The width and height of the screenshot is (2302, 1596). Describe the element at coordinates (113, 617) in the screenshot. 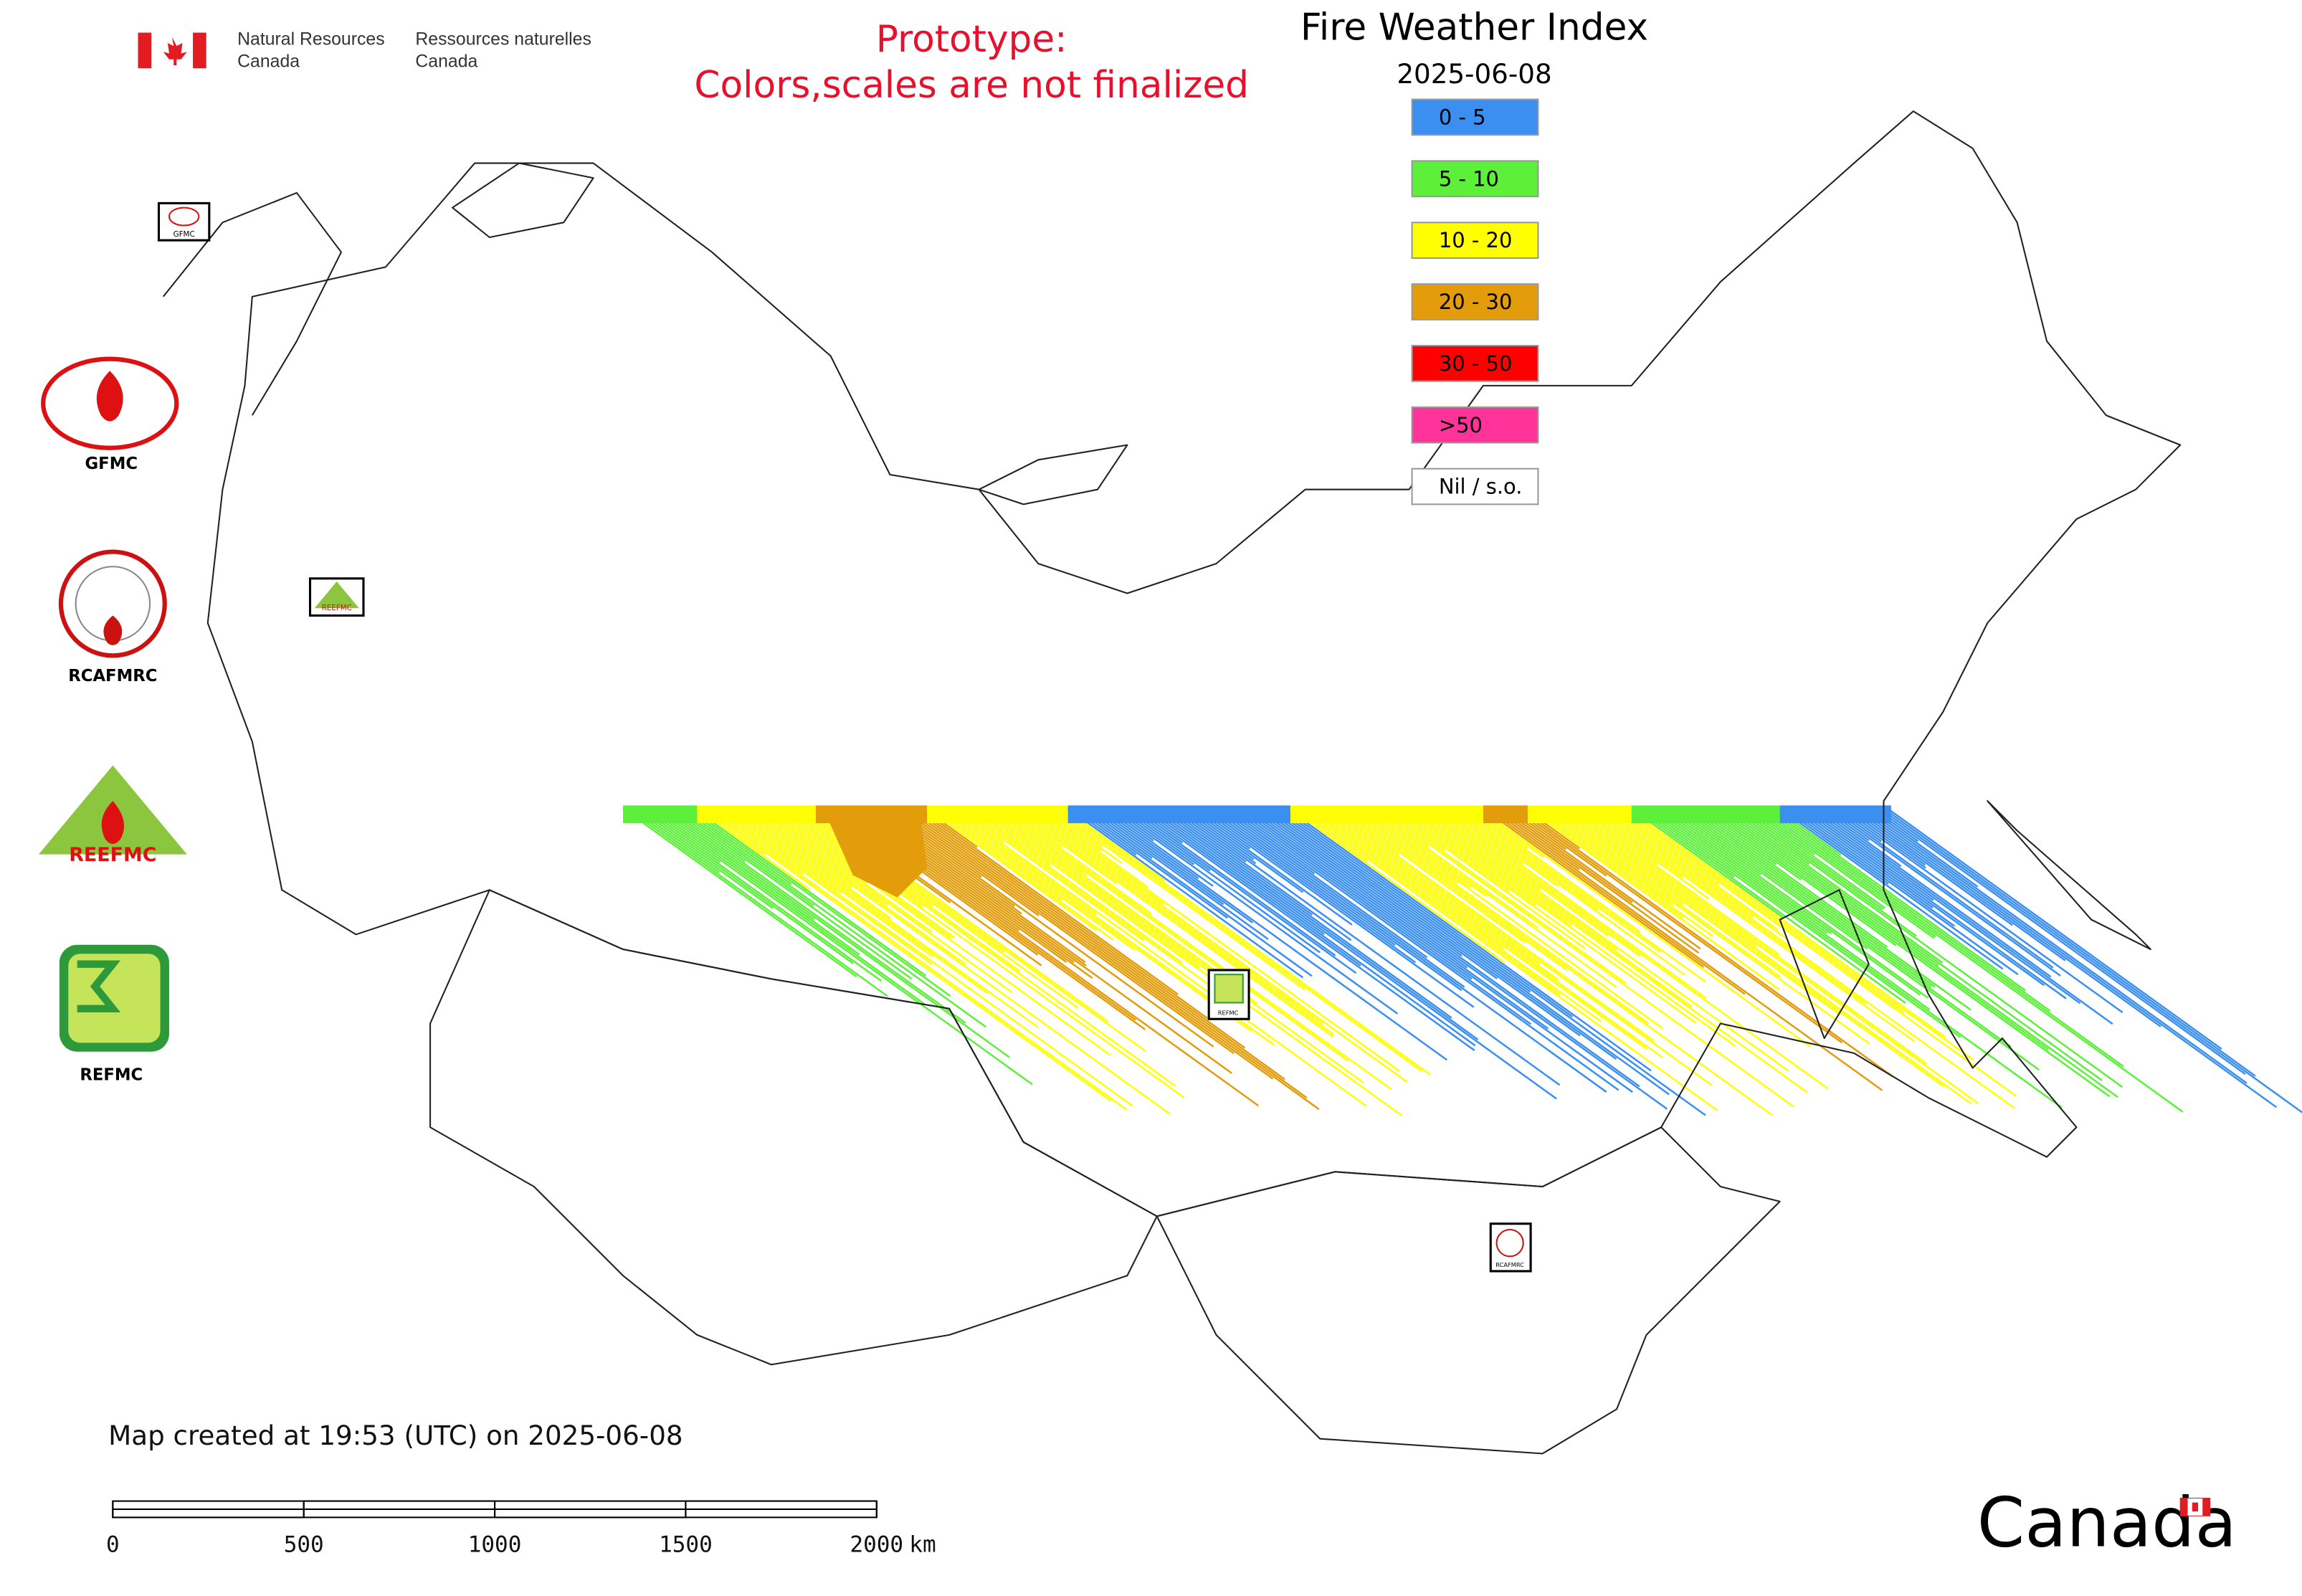

I see `logo-rcafmrc: RCAFMRC` at that location.